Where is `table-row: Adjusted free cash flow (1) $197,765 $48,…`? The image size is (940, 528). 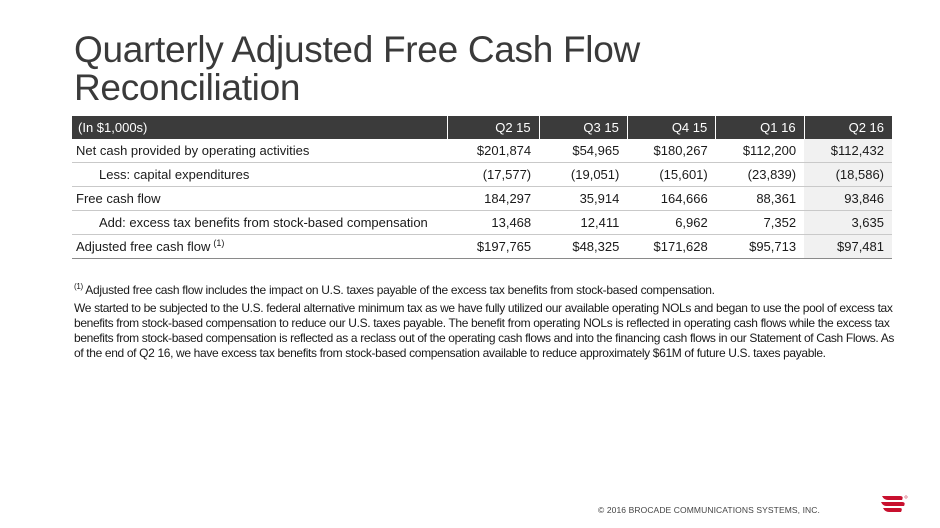
table-row: Adjusted free cash flow (1) $197,765 $48,… is located at coordinates (482, 246).